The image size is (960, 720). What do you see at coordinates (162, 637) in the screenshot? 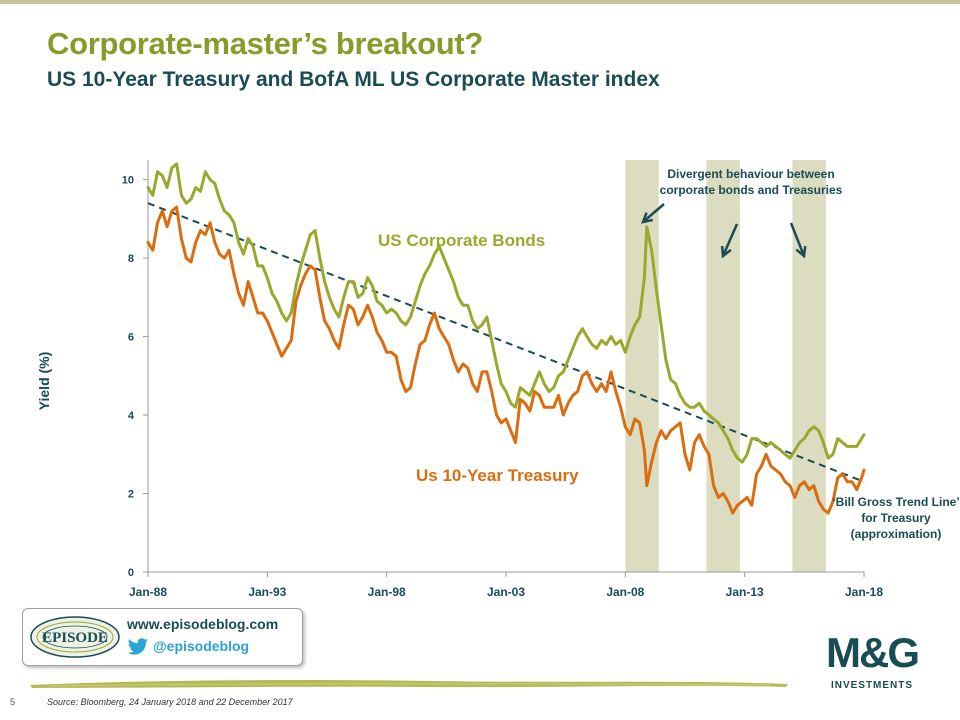
I see `episode-branding-box: EPISODE www.episodeblog.com @episodeblog` at bounding box center [162, 637].